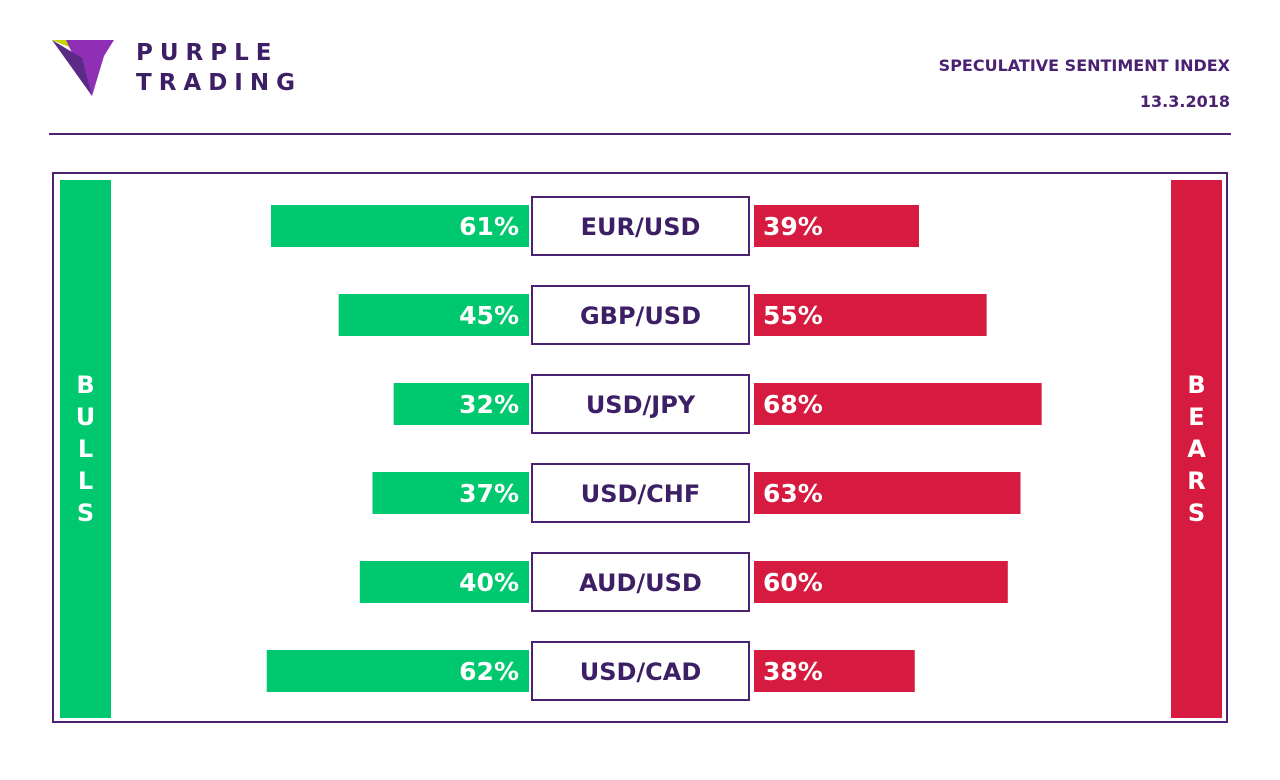 The height and width of the screenshot is (780, 1280). Describe the element at coordinates (1184, 101) in the screenshot. I see `report-date: 13.3.2018` at that location.